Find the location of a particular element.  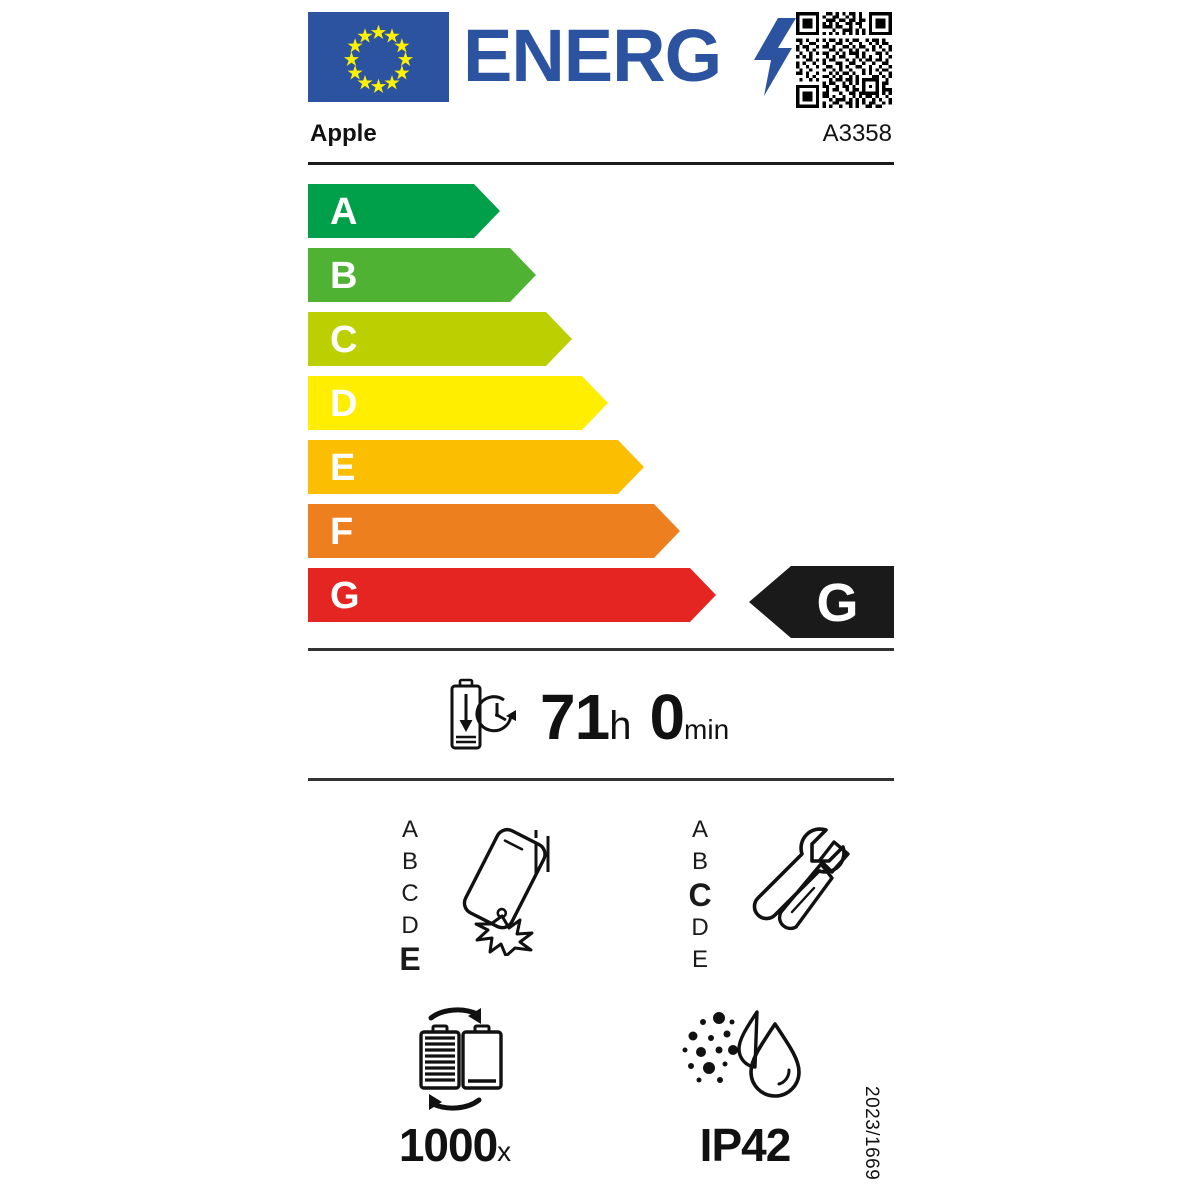

label-header: ENERG is located at coordinates (601, 58).